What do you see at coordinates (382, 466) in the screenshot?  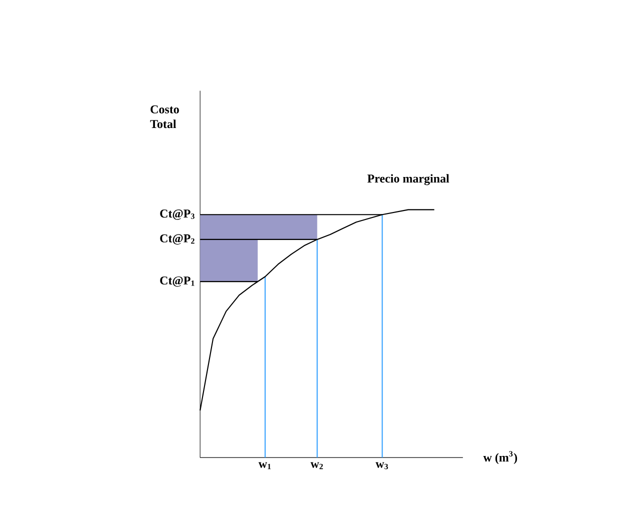 I see `x-tick-label: w$_{3}$` at bounding box center [382, 466].